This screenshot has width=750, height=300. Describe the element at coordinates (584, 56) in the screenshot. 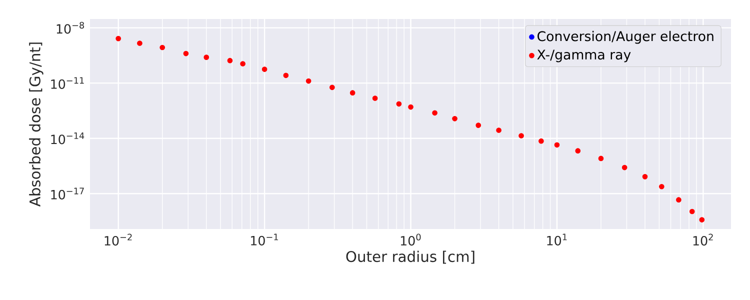

I see `legend-label: X-/gamma ray` at that location.